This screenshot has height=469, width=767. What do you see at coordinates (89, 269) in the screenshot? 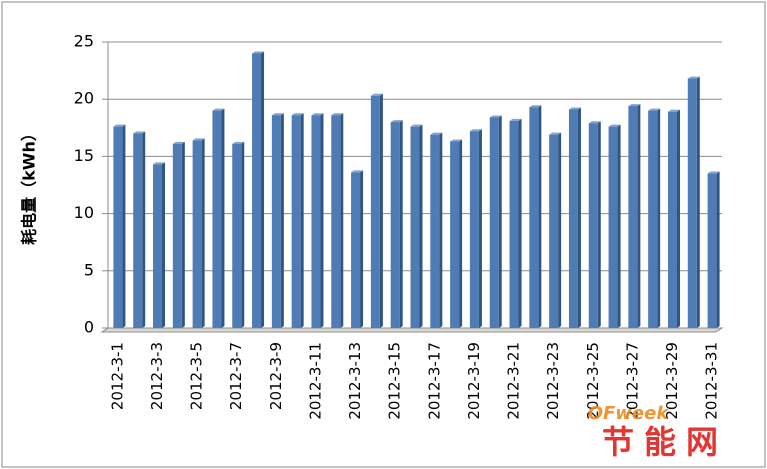
I see `y-tick-label: 5` at bounding box center [89, 269].